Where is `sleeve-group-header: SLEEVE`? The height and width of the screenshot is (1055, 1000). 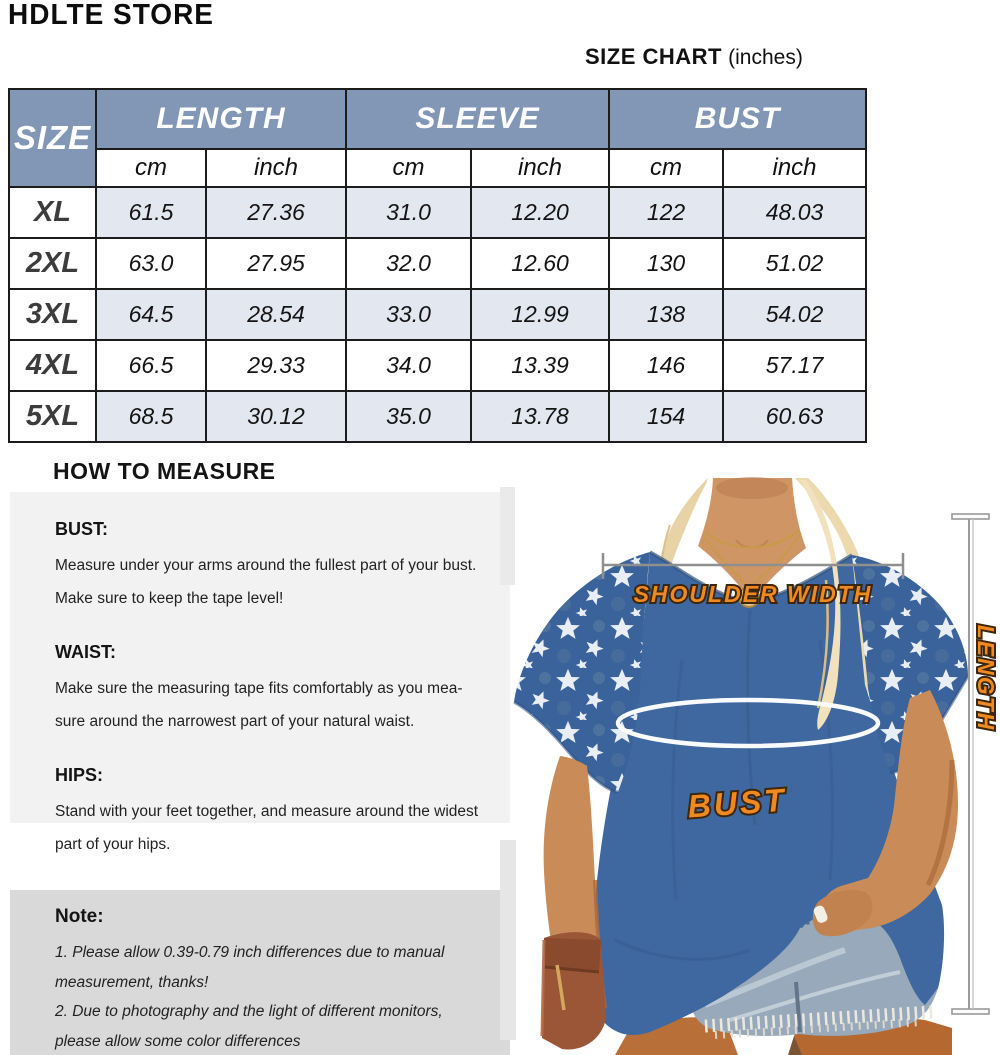 sleeve-group-header: SLEEVE is located at coordinates (478, 119).